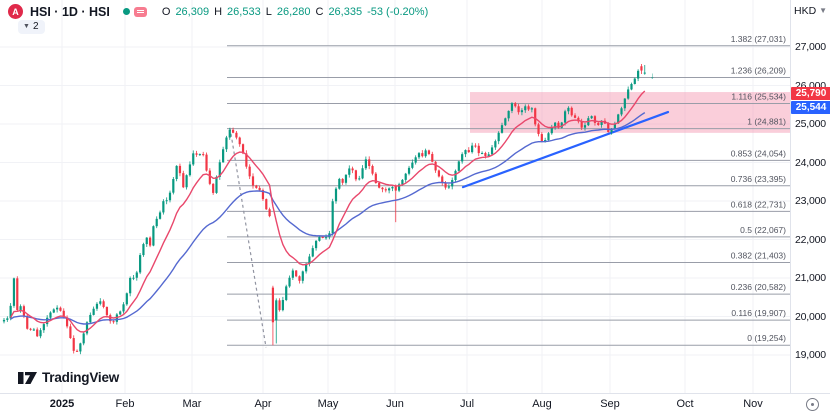  I want to click on time-axis-label: Oct, so click(685, 404).